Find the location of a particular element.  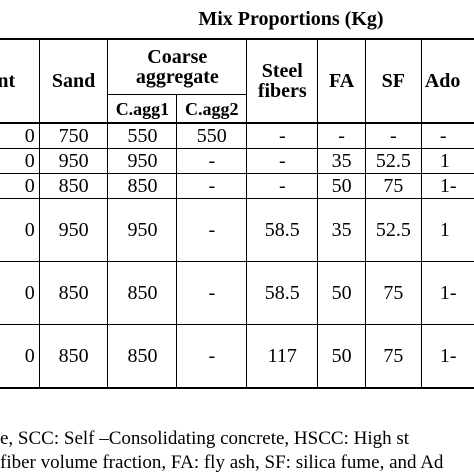

table-row: 0 950 950- -35 52.5 1 is located at coordinates (237, 161).